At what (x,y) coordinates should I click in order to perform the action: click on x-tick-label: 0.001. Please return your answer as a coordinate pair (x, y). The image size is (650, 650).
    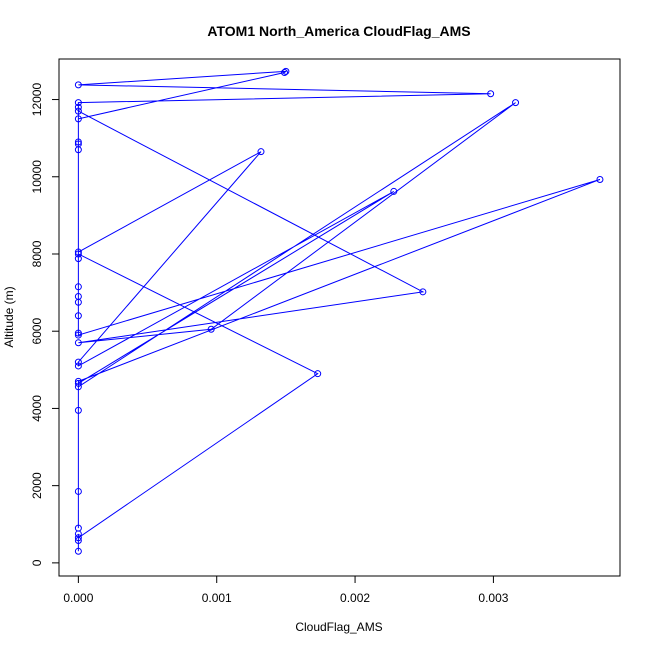
    Looking at the image, I should click on (217, 598).